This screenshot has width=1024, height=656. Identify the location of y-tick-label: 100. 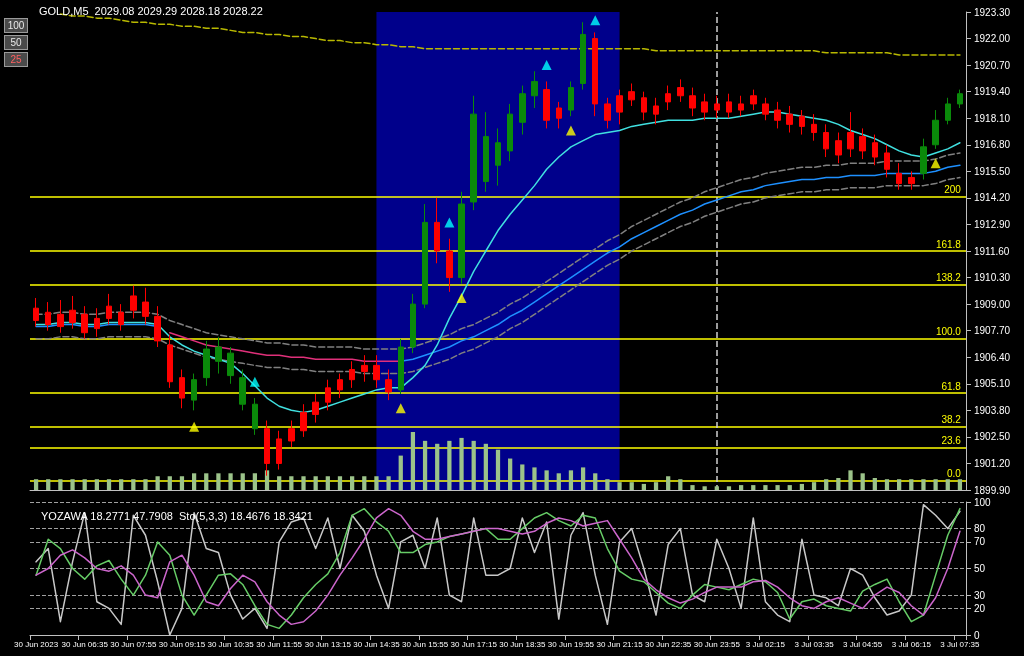
(983, 502).